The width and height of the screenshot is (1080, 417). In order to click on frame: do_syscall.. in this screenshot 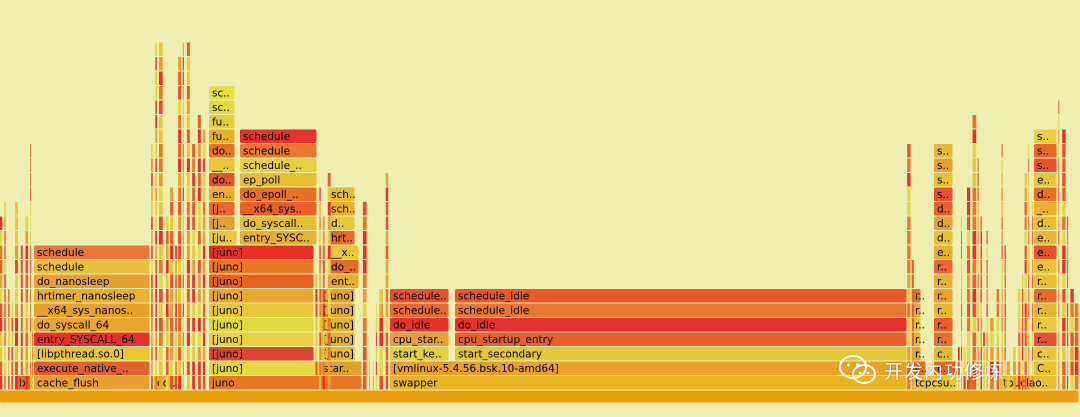, I will do `click(278, 223)`.